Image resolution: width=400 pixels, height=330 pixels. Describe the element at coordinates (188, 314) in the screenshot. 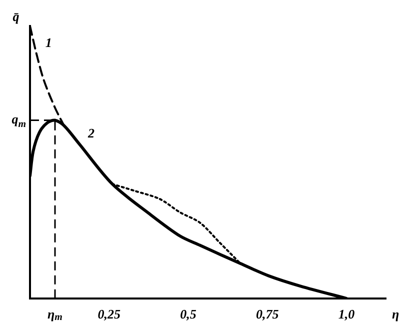

I see `x-tick-label: 0,5` at that location.